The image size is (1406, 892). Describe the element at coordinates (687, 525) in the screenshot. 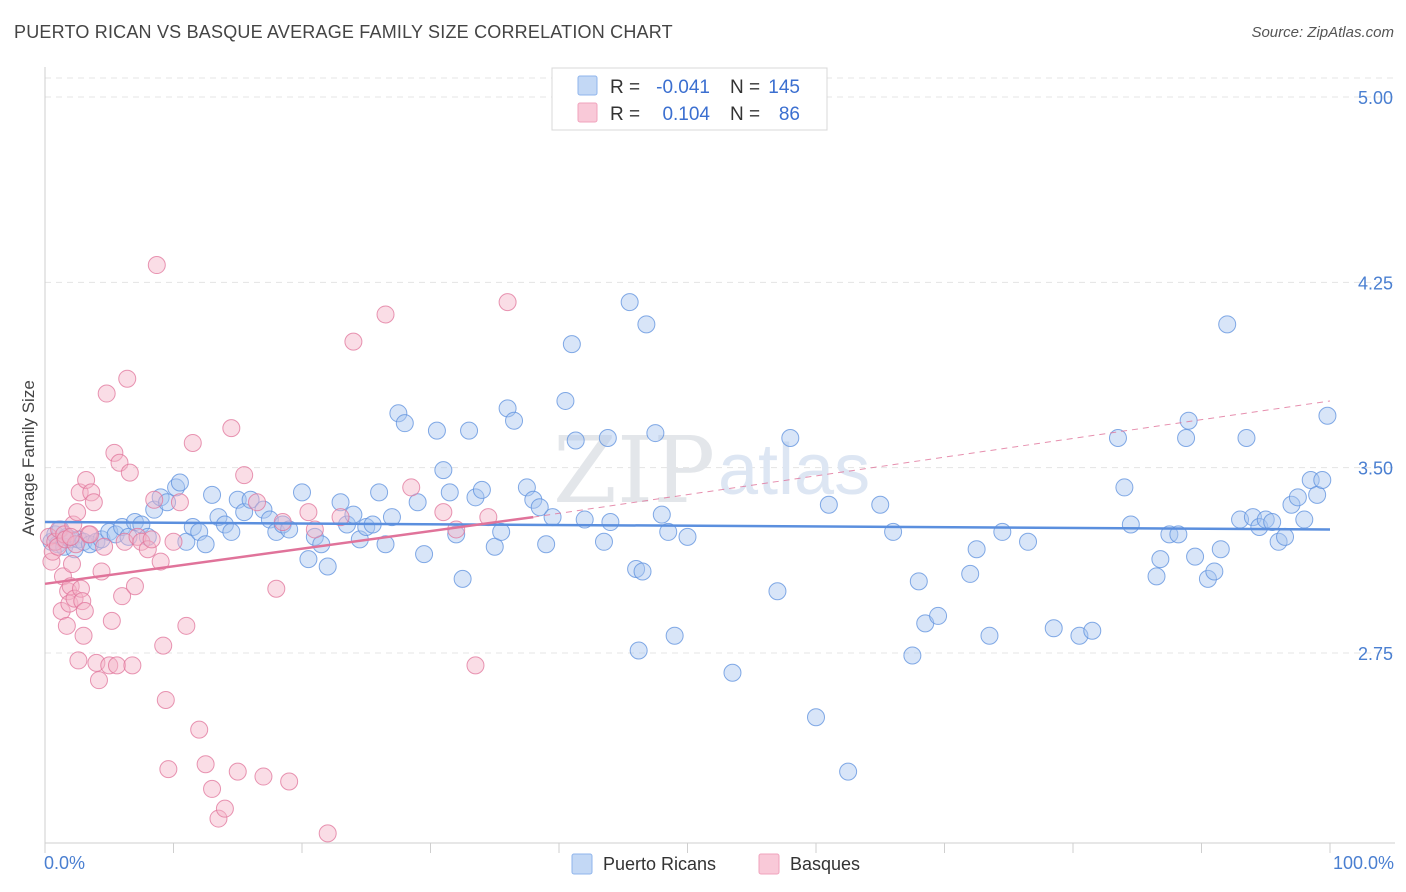

I see `puerto-ricans-trend-line` at that location.